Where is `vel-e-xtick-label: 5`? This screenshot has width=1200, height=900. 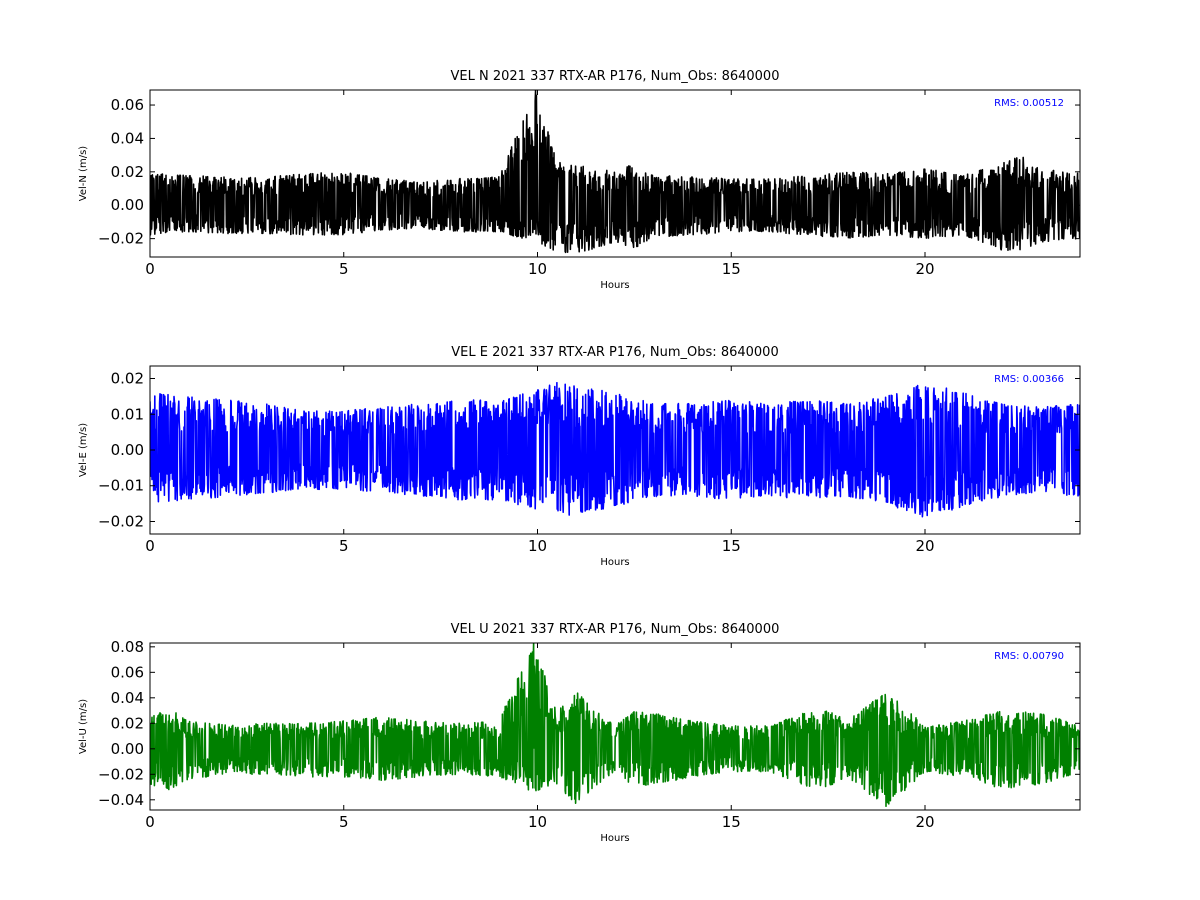
vel-e-xtick-label: 5 is located at coordinates (344, 546).